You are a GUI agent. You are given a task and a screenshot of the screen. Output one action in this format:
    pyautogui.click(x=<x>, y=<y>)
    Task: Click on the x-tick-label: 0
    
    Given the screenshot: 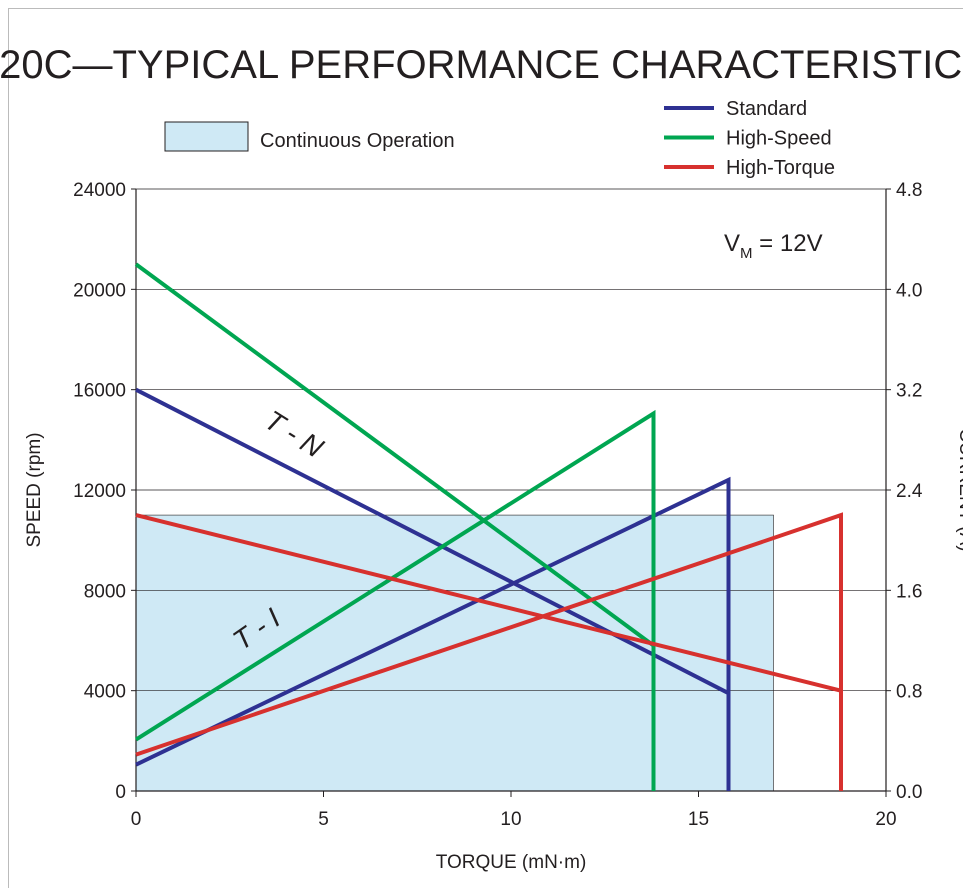 What is the action you would take?
    pyautogui.click(x=136, y=819)
    